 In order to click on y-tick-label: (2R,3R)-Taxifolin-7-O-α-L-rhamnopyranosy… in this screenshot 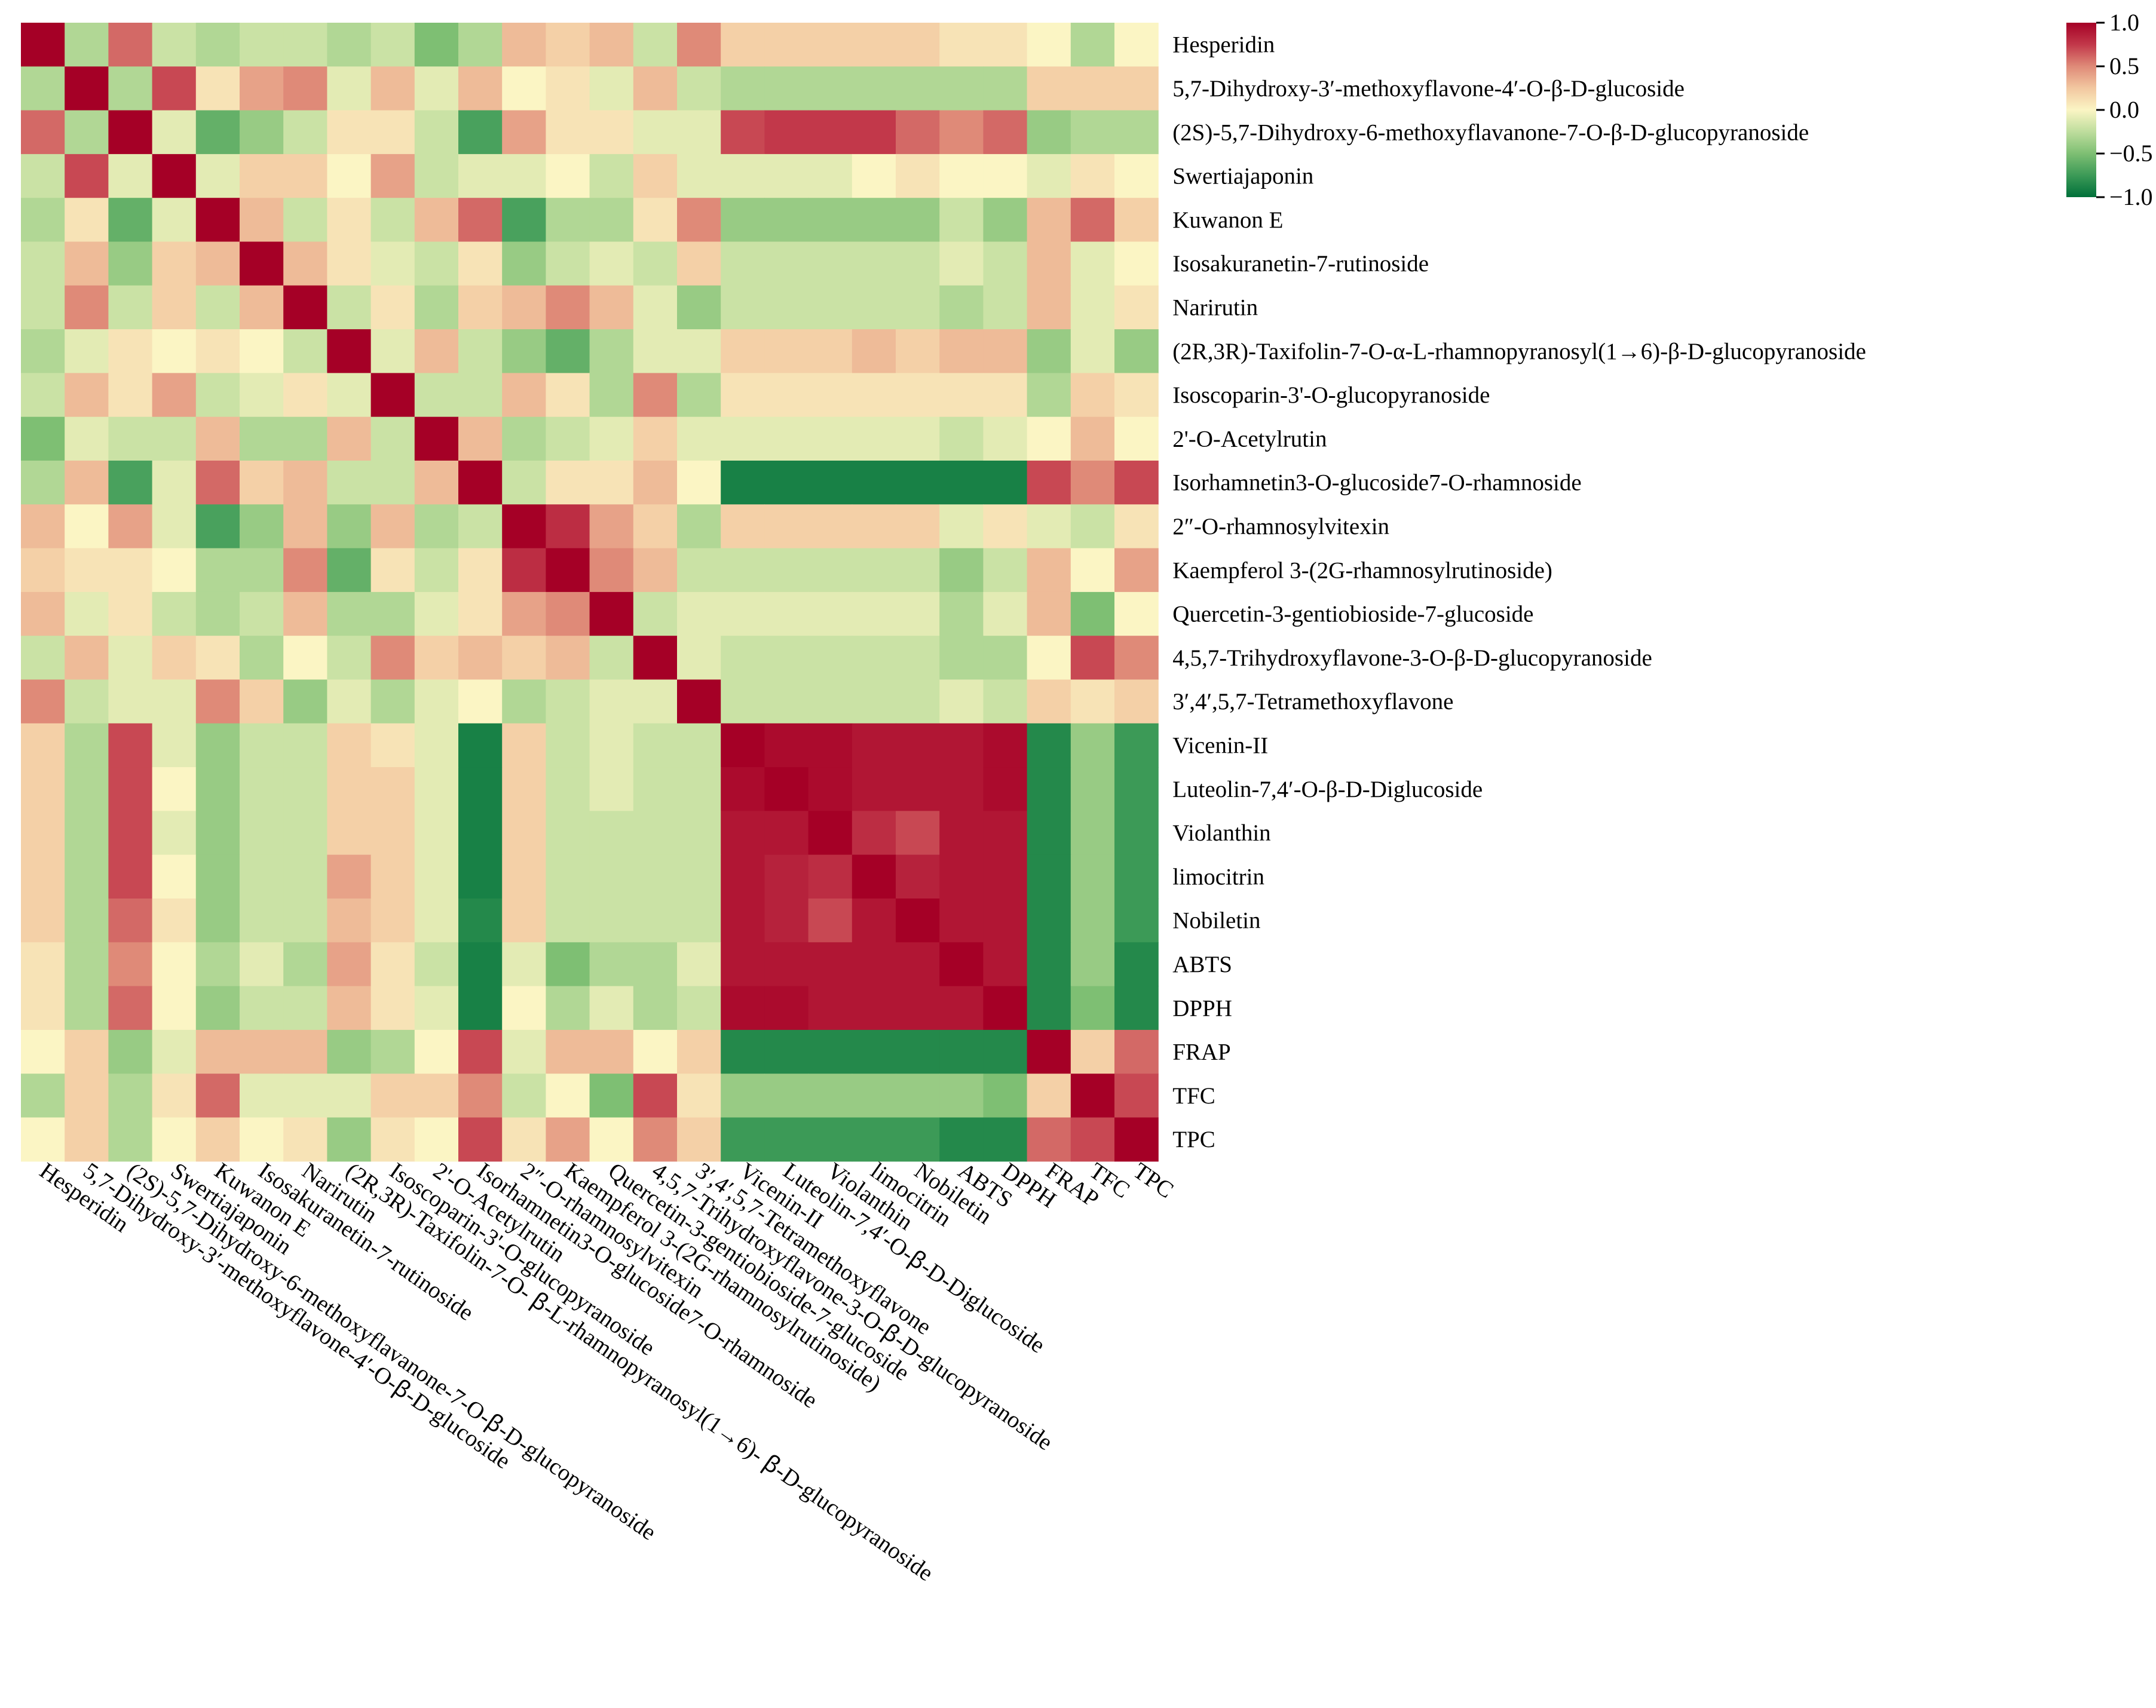, I will do `click(1519, 351)`.